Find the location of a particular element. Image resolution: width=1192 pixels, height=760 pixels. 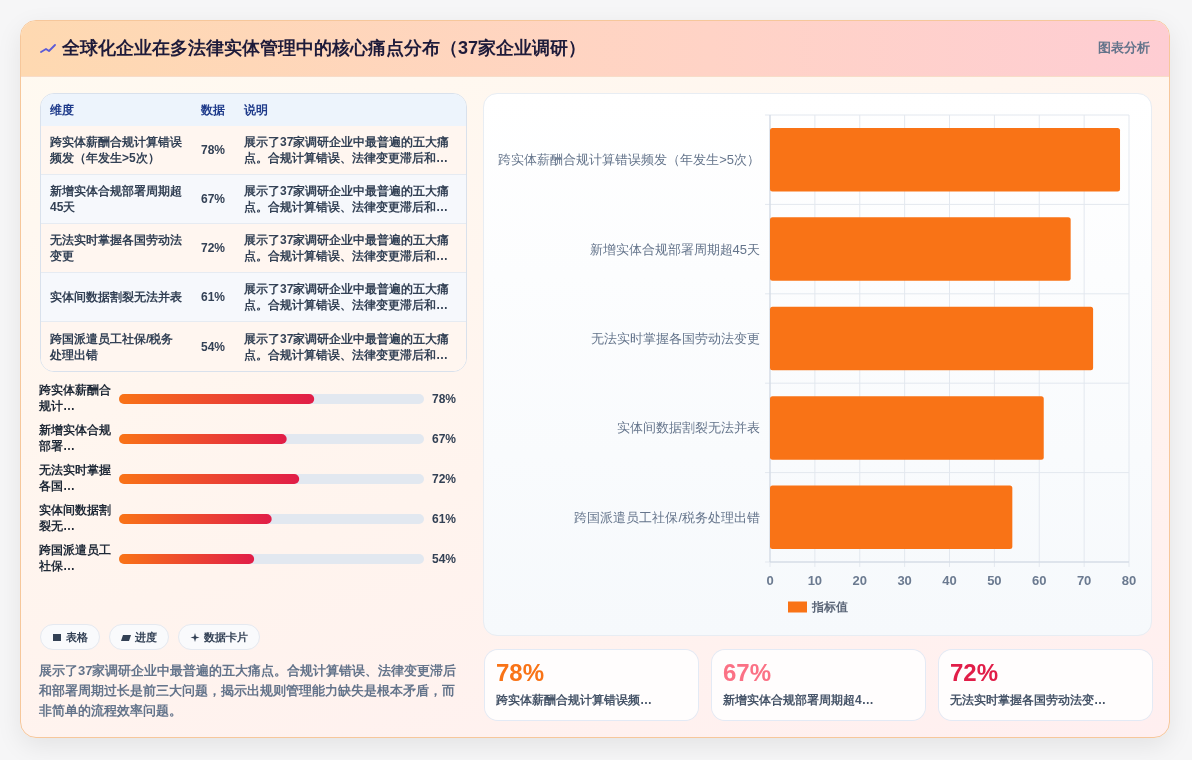

category-label: 进度 is located at coordinates (146, 637).